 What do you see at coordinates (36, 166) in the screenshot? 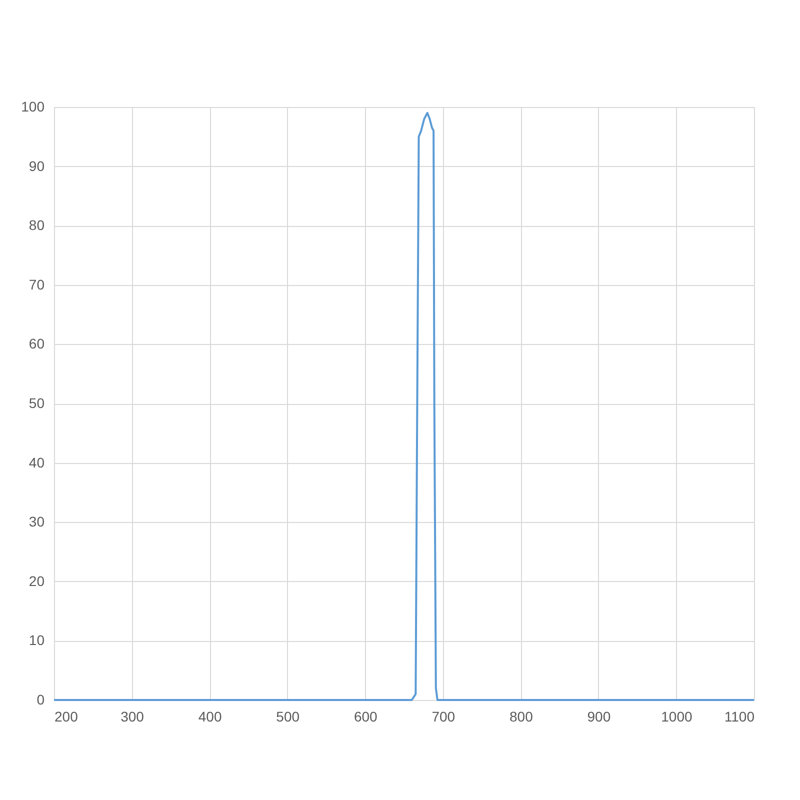
I see `y-tick-label: 90` at bounding box center [36, 166].